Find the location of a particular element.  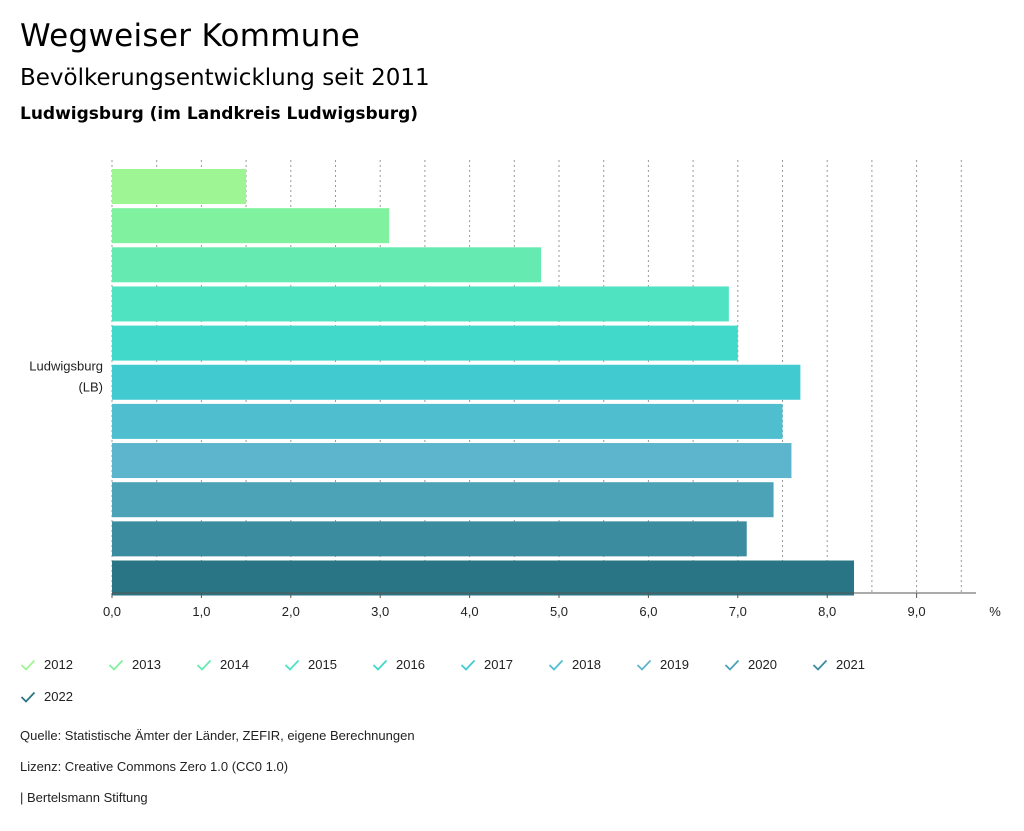

legend-label: 2013 is located at coordinates (146, 664).